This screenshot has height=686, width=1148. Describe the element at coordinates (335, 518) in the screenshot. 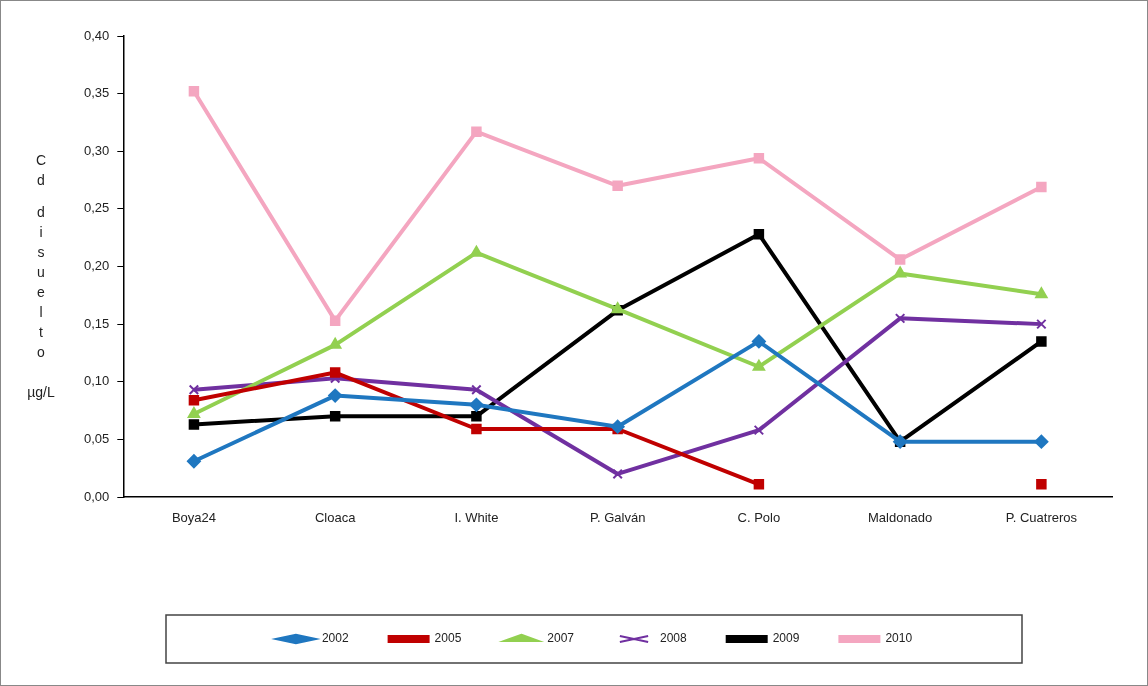

I see `x-tick-label: Cloaca` at that location.